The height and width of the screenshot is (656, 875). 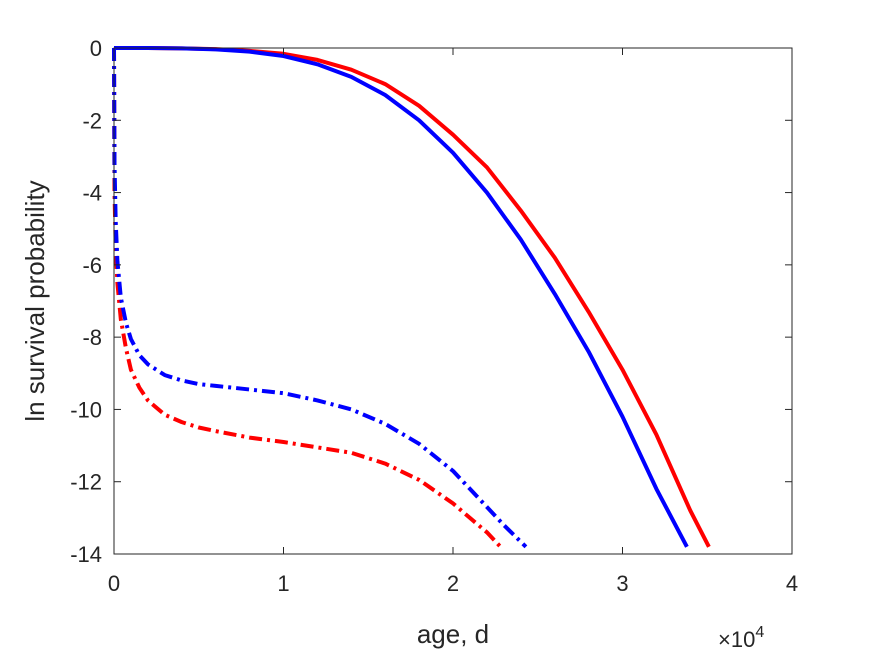 What do you see at coordinates (86, 482) in the screenshot?
I see `y-tick-label: -12` at bounding box center [86, 482].